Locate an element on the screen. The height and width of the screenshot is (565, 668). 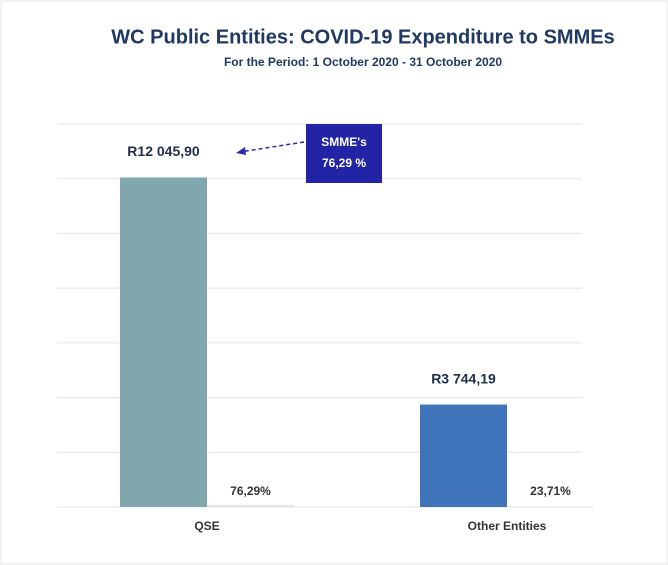
annotation-text: 76,29 % is located at coordinates (344, 163).